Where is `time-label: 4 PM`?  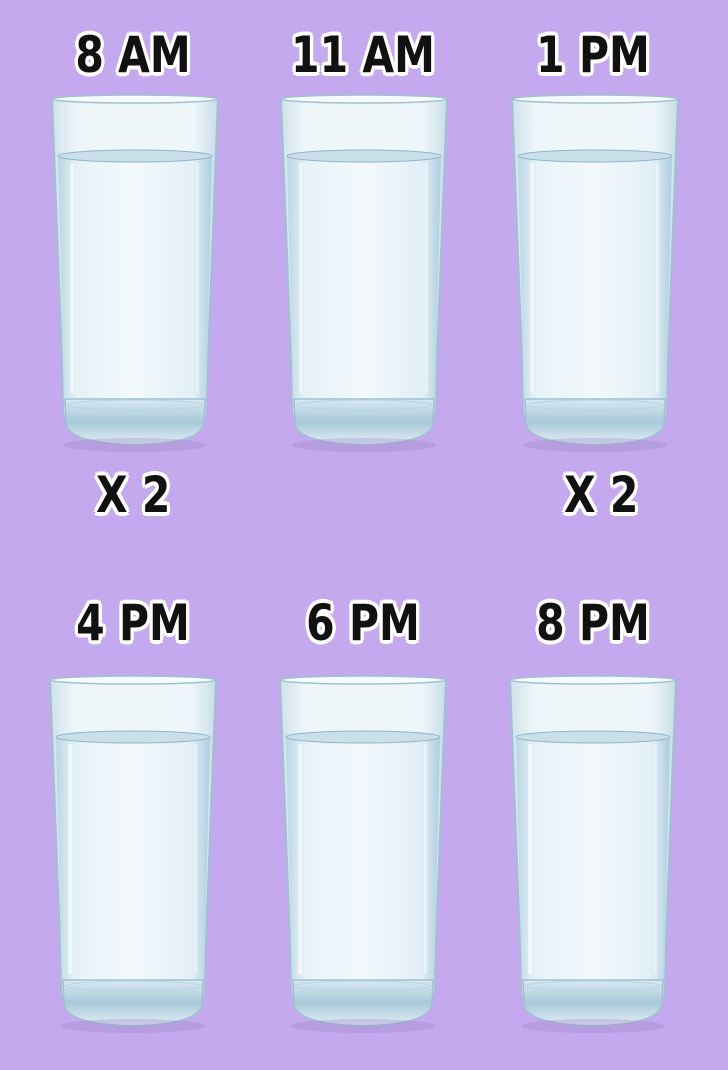
time-label: 4 PM is located at coordinates (133, 623).